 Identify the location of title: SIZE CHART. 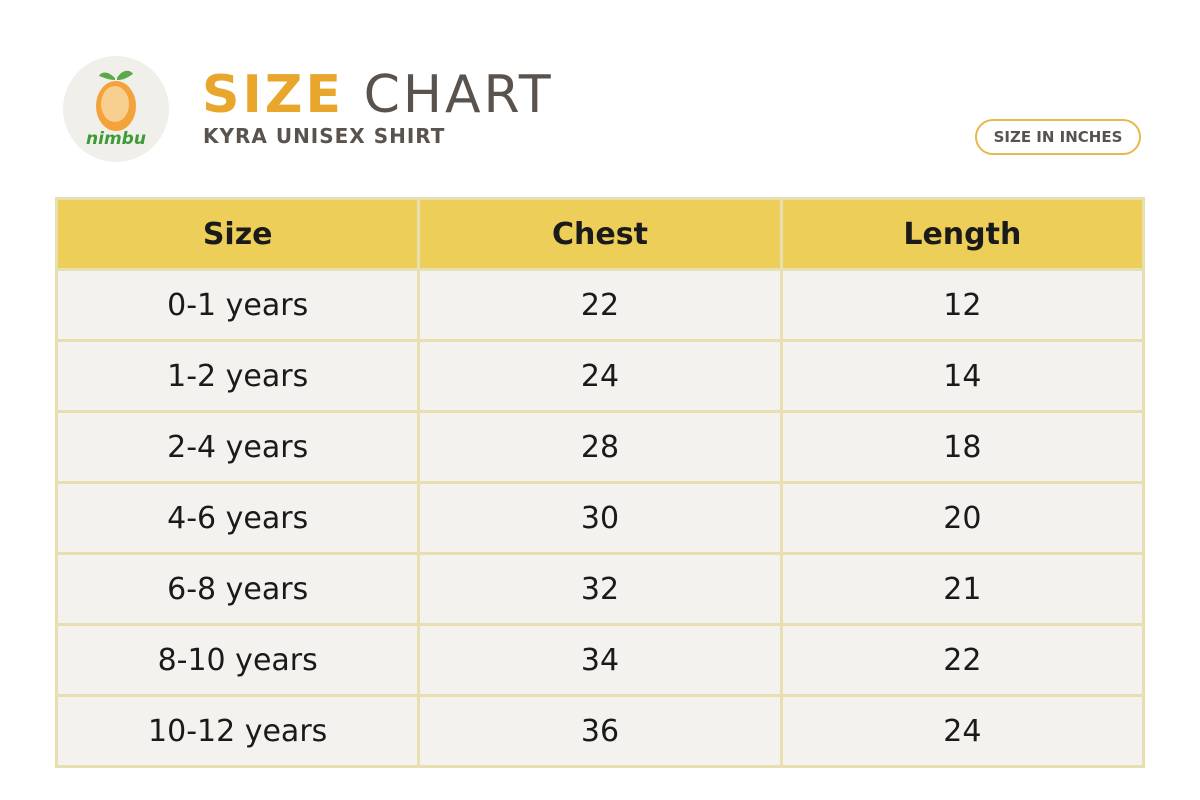
(378, 95).